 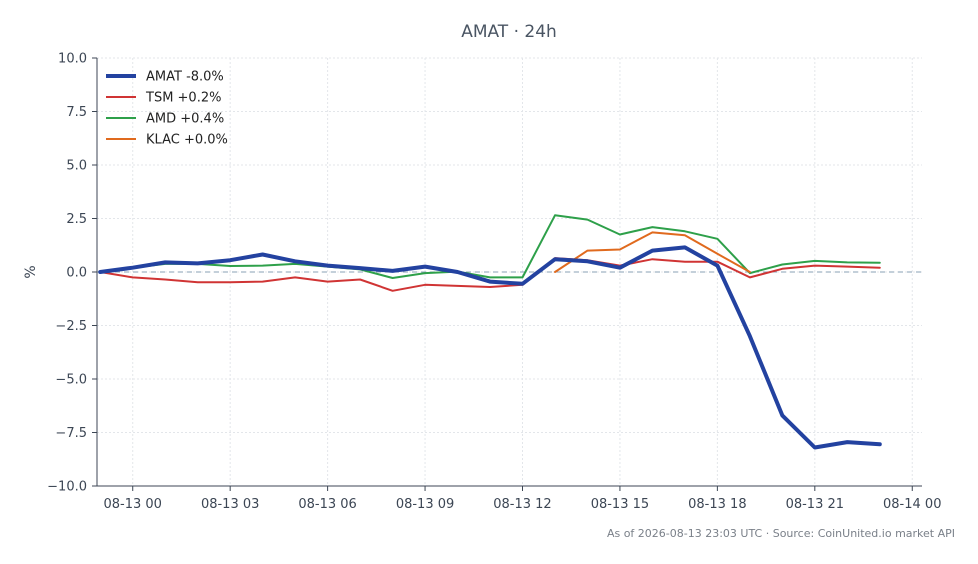 What do you see at coordinates (425, 504) in the screenshot?
I see `x-tick-label: 08-13 09` at bounding box center [425, 504].